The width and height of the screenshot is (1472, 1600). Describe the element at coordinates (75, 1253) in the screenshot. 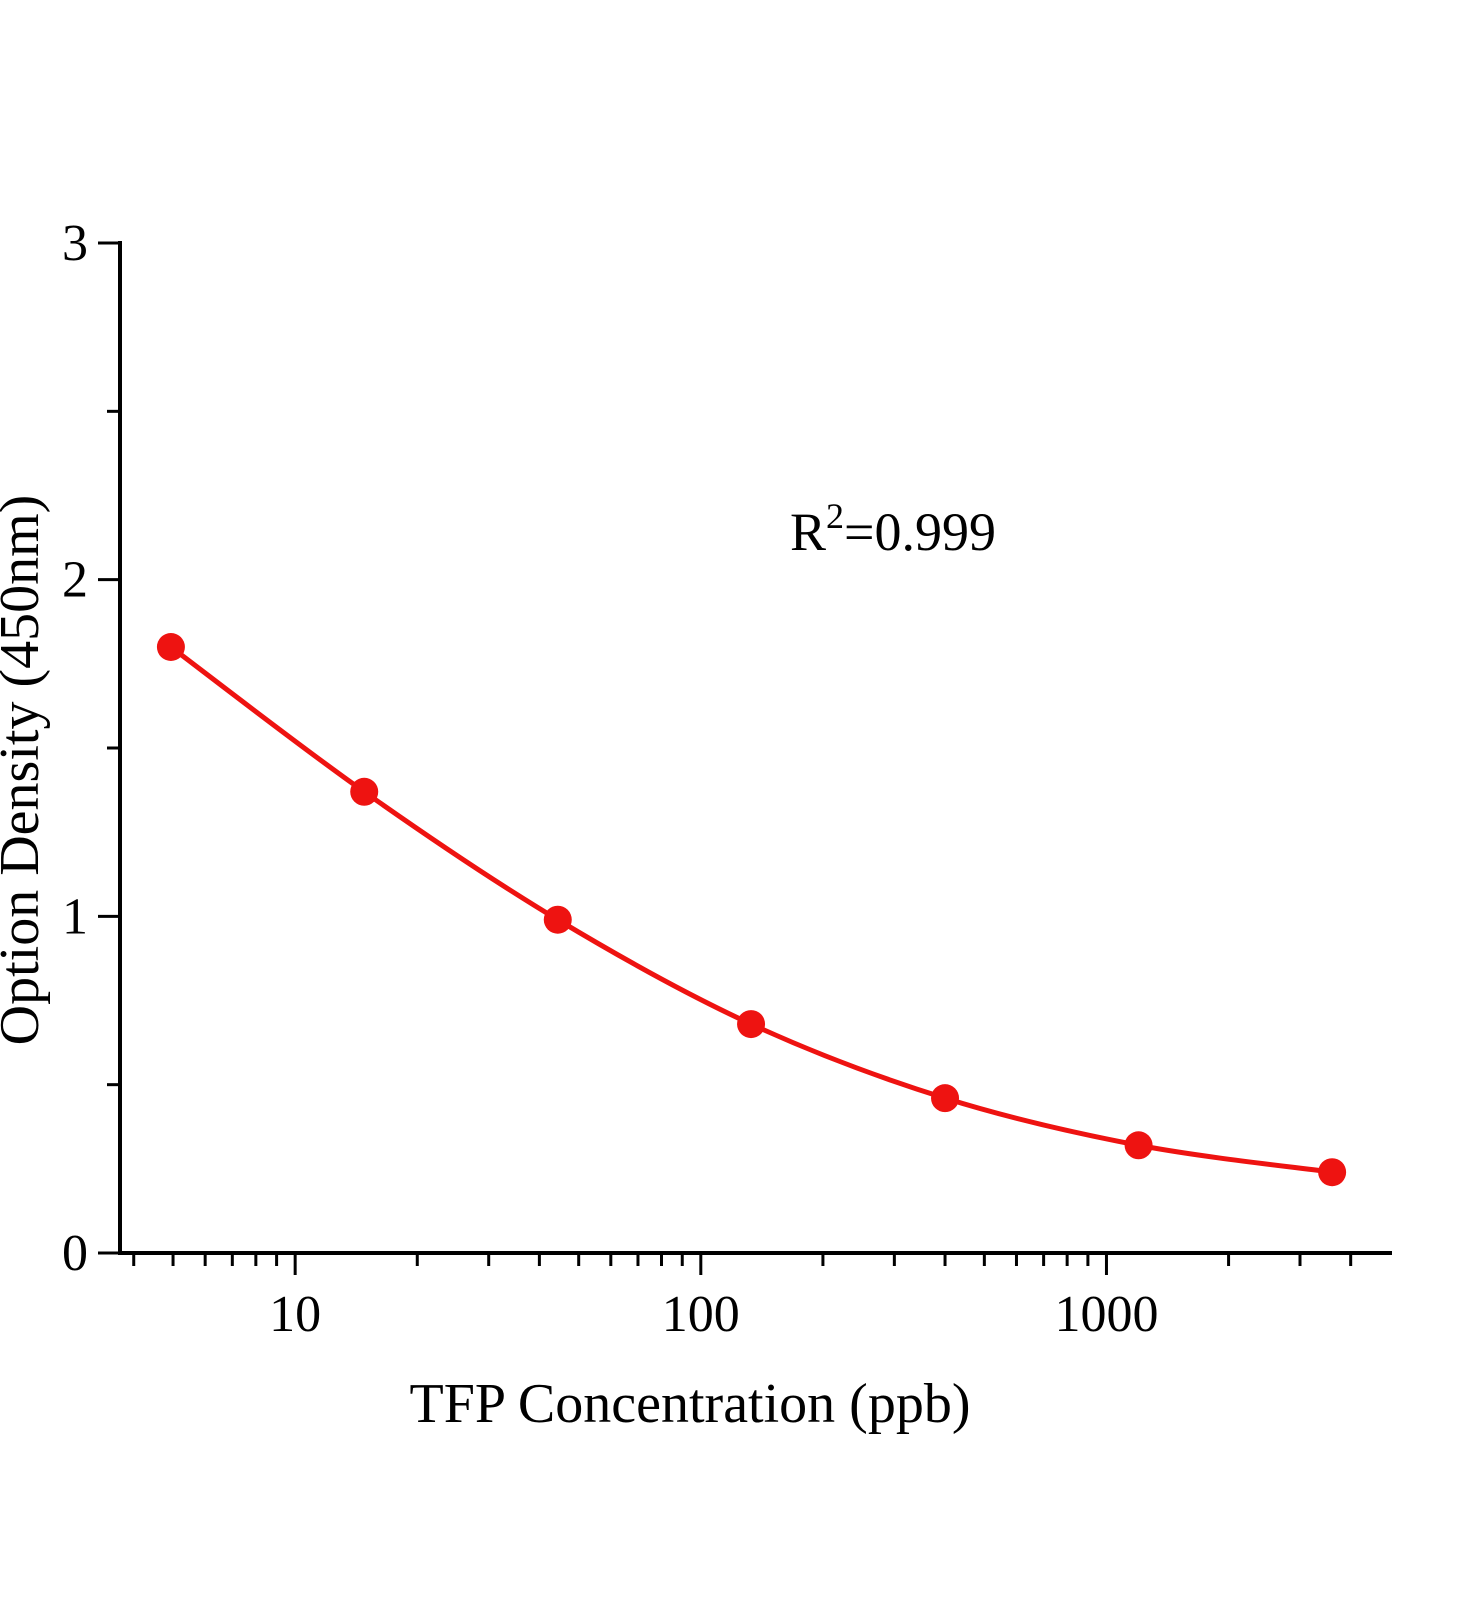

I see `y-tick-label: 0` at that location.